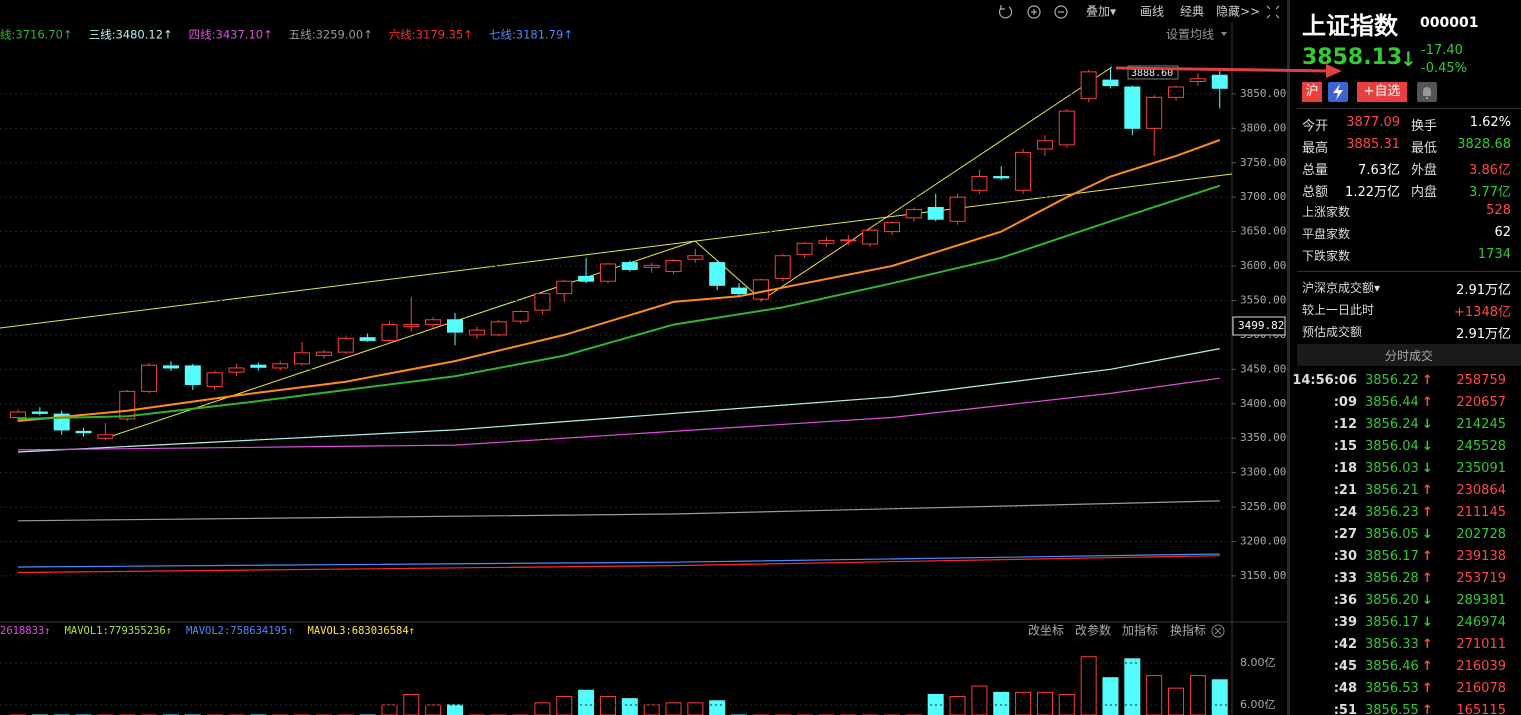  What do you see at coordinates (1192, 12) in the screenshot?
I see `toolbar-item: 经典` at bounding box center [1192, 12].